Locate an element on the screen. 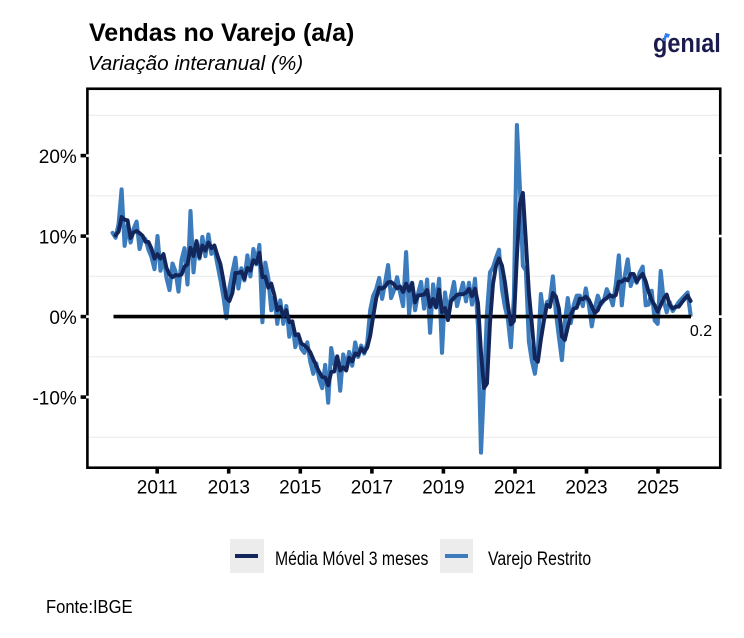 The height and width of the screenshot is (638, 744). svg-text: 2011 is located at coordinates (157, 488).